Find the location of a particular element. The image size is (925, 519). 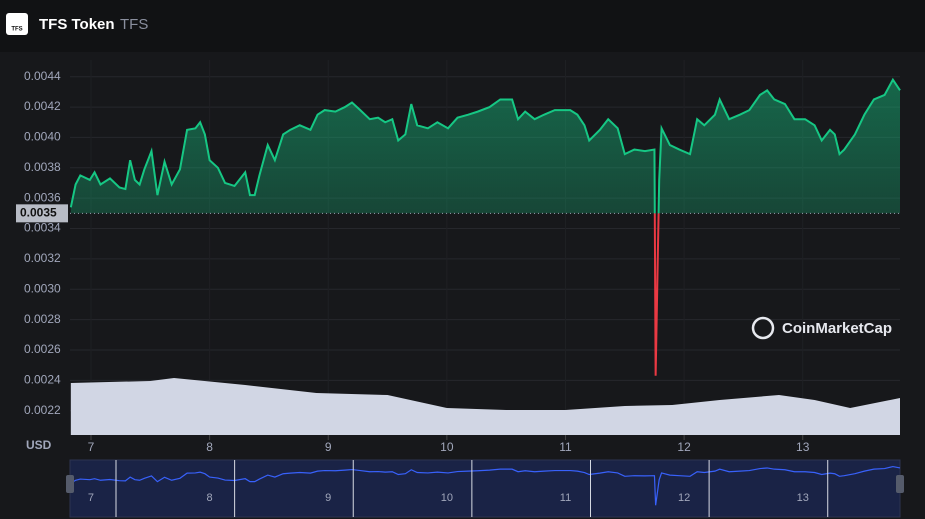

watermark: CoinMarketCap is located at coordinates (821, 328).